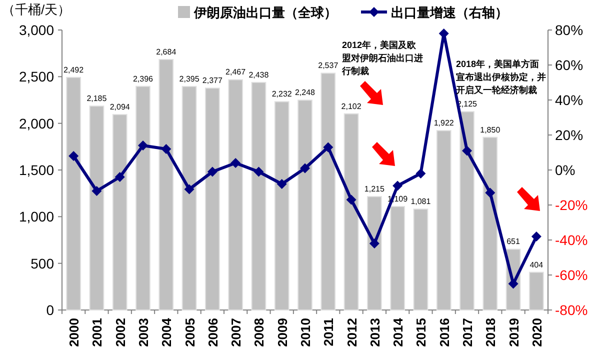  I want to click on data-label: 2,492, so click(74, 69).